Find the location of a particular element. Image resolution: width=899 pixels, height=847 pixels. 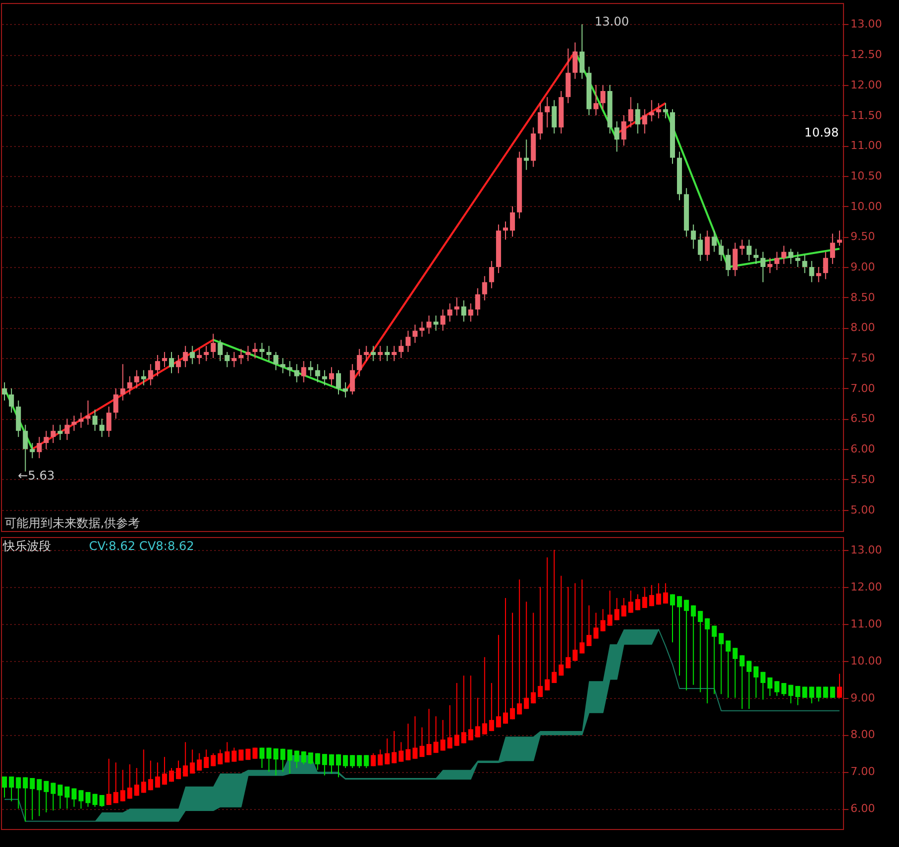

y-tick-label: 5.50 is located at coordinates (862, 479).